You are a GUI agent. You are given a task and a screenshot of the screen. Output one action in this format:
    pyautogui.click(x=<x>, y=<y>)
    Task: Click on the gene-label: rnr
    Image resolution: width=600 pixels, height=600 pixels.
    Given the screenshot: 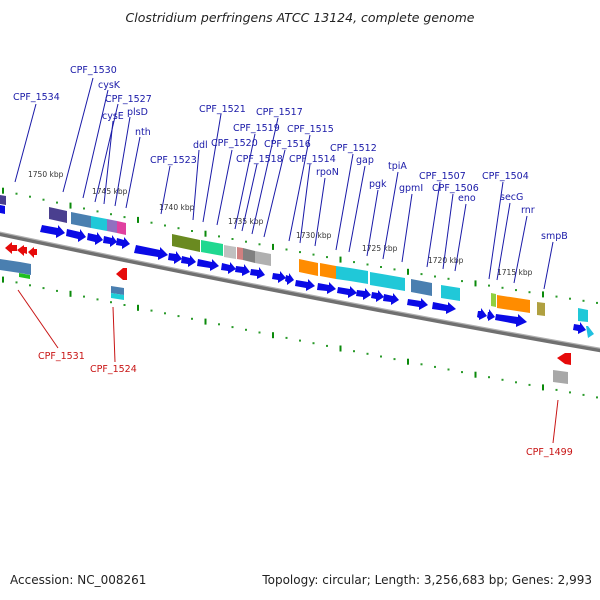 What is the action you would take?
    pyautogui.click(x=528, y=210)
    